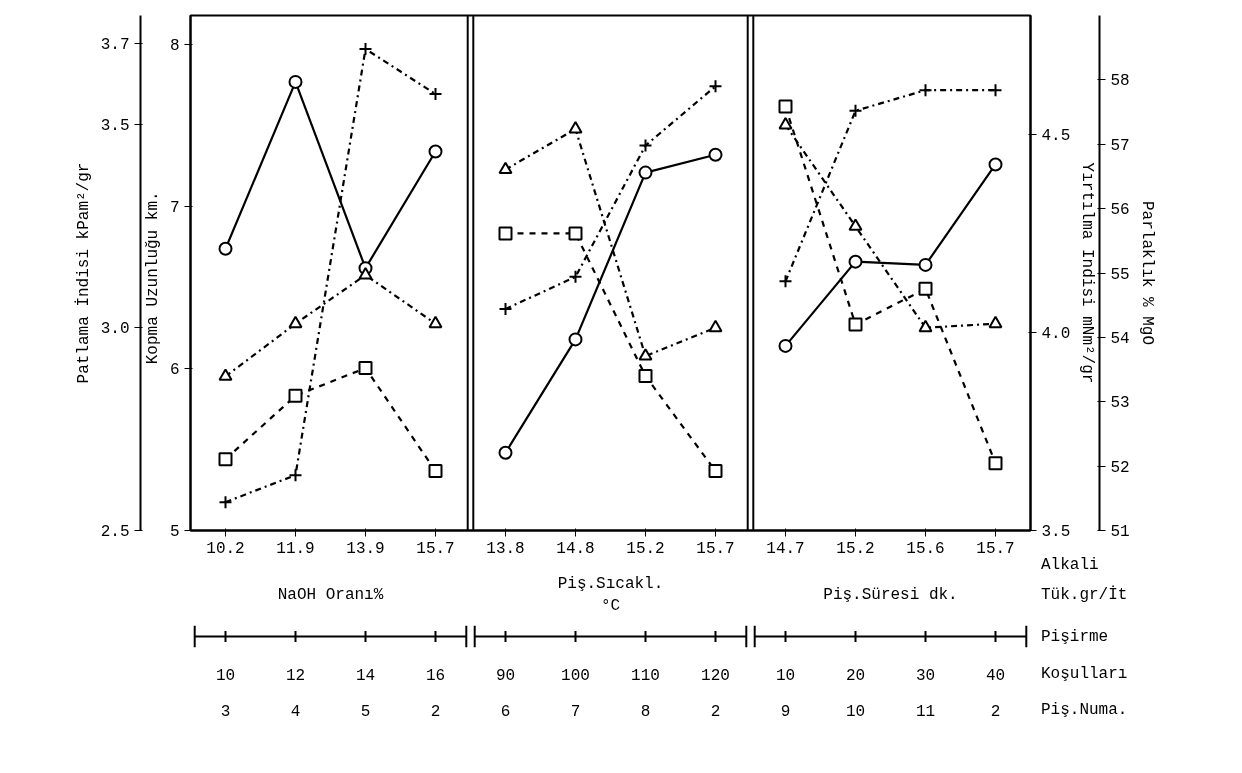 This screenshot has width=1242, height=773. What do you see at coordinates (785, 548) in the screenshot?
I see `x-tick-label: 14.7` at bounding box center [785, 548].